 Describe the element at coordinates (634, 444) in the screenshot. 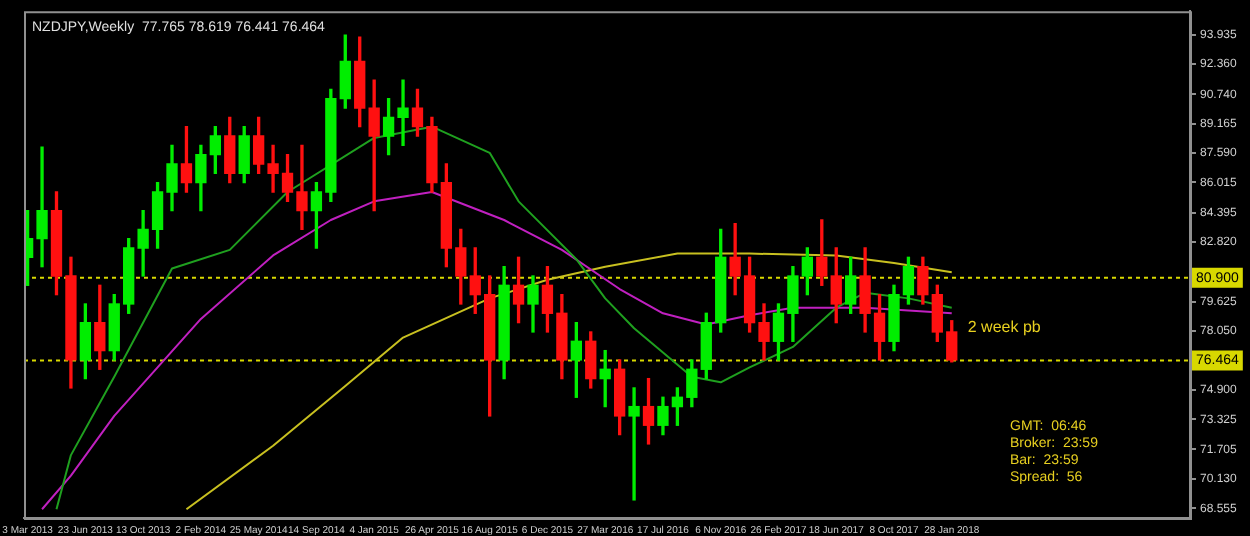

I see `candlestick` at that location.